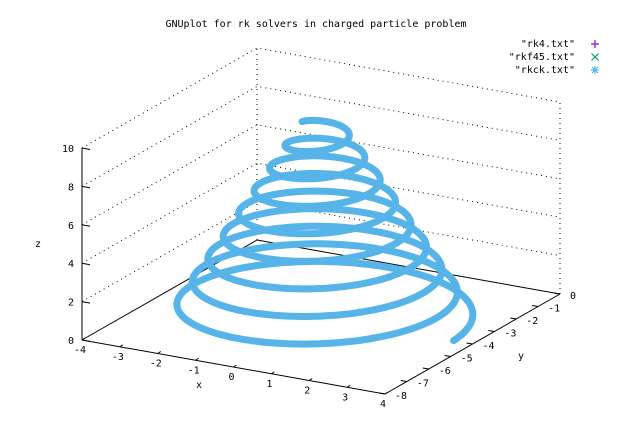 Image resolution: width=633 pixels, height=443 pixels. What do you see at coordinates (545, 70) in the screenshot?
I see `legend-entry-2: "rkck.txt"` at bounding box center [545, 70].